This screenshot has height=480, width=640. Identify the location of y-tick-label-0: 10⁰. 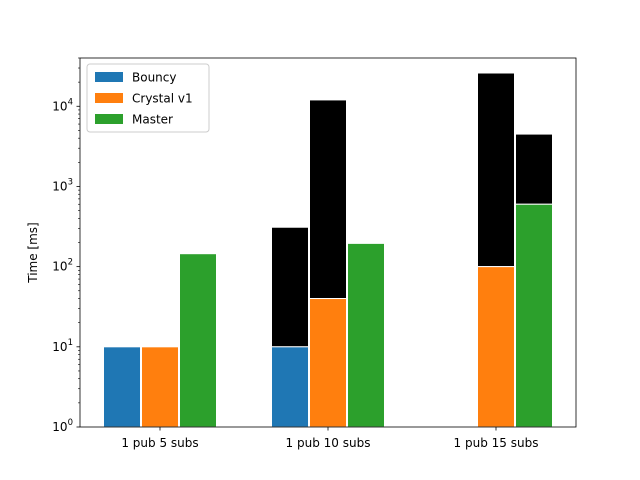
(62, 426).